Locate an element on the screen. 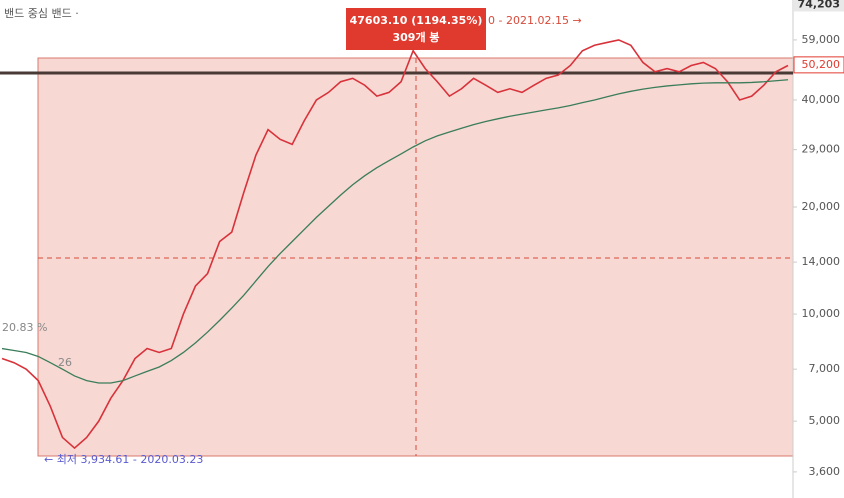  y-tick-label: 40,000 is located at coordinates (821, 99).